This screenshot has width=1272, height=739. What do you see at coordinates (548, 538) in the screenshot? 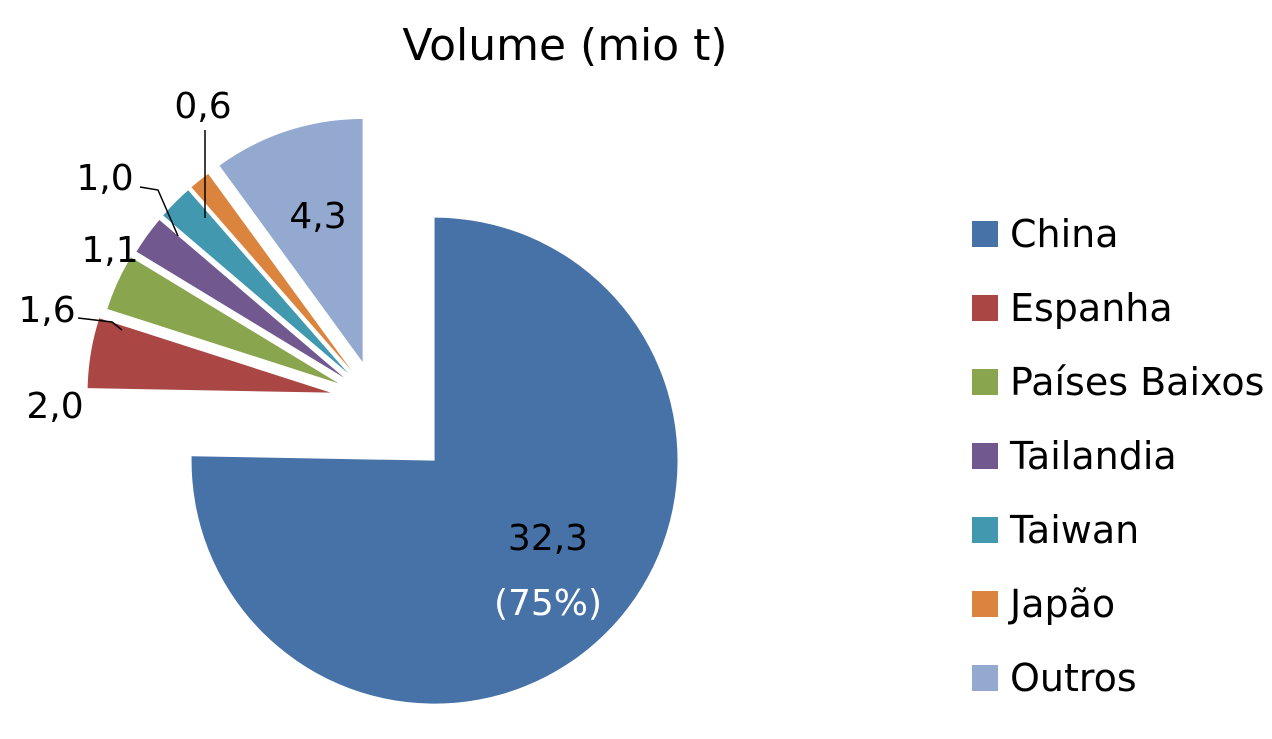
I see `data-label: 32,3` at bounding box center [548, 538].